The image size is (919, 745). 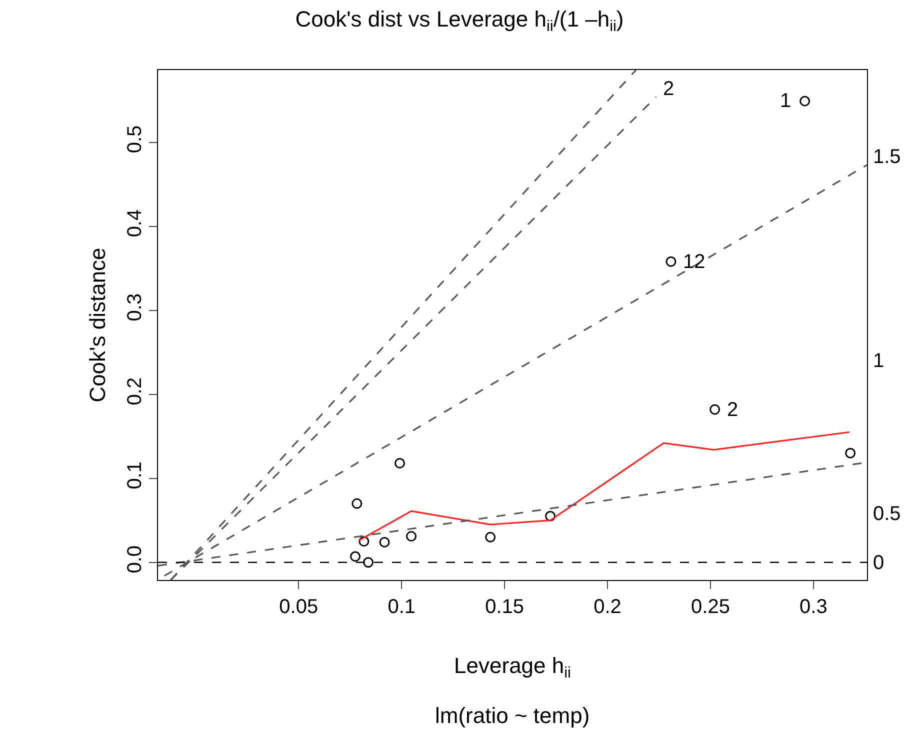 What do you see at coordinates (512, 667) in the screenshot?
I see `x-axis-title: Leverage h$_{ii}$` at bounding box center [512, 667].